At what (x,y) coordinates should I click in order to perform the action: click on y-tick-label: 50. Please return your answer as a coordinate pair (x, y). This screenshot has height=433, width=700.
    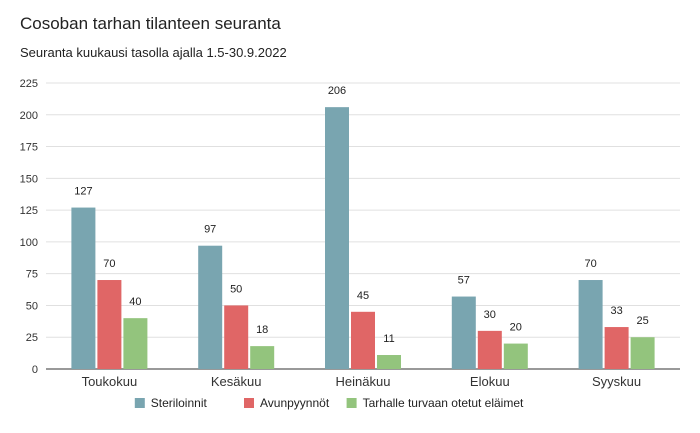
    Looking at the image, I should click on (32, 306).